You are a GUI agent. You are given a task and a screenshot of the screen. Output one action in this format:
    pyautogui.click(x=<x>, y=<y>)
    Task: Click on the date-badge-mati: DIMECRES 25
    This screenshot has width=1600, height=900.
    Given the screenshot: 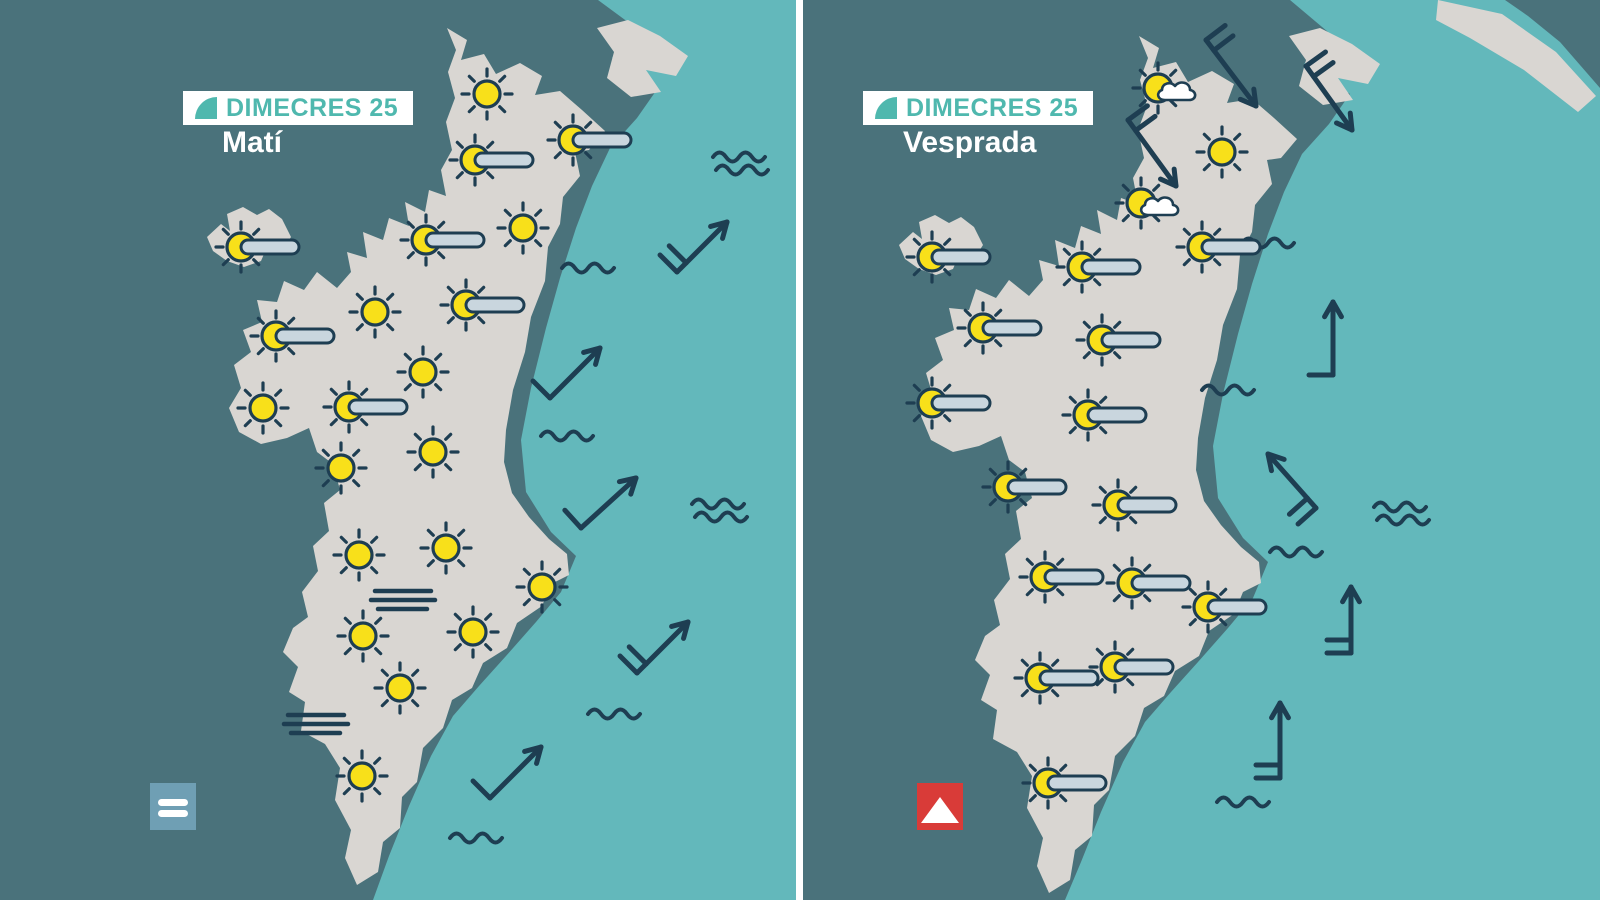 What is the action you would take?
    pyautogui.click(x=298, y=108)
    